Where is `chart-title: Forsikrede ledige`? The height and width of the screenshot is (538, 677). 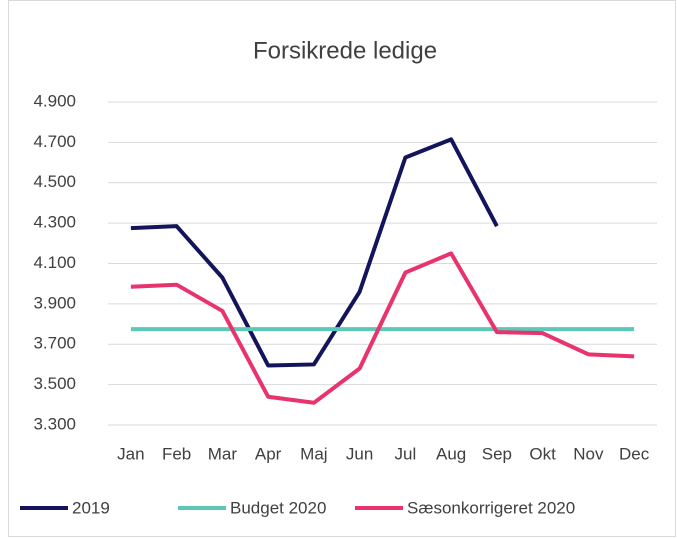
chart-title: Forsikrede ledige is located at coordinates (345, 50).